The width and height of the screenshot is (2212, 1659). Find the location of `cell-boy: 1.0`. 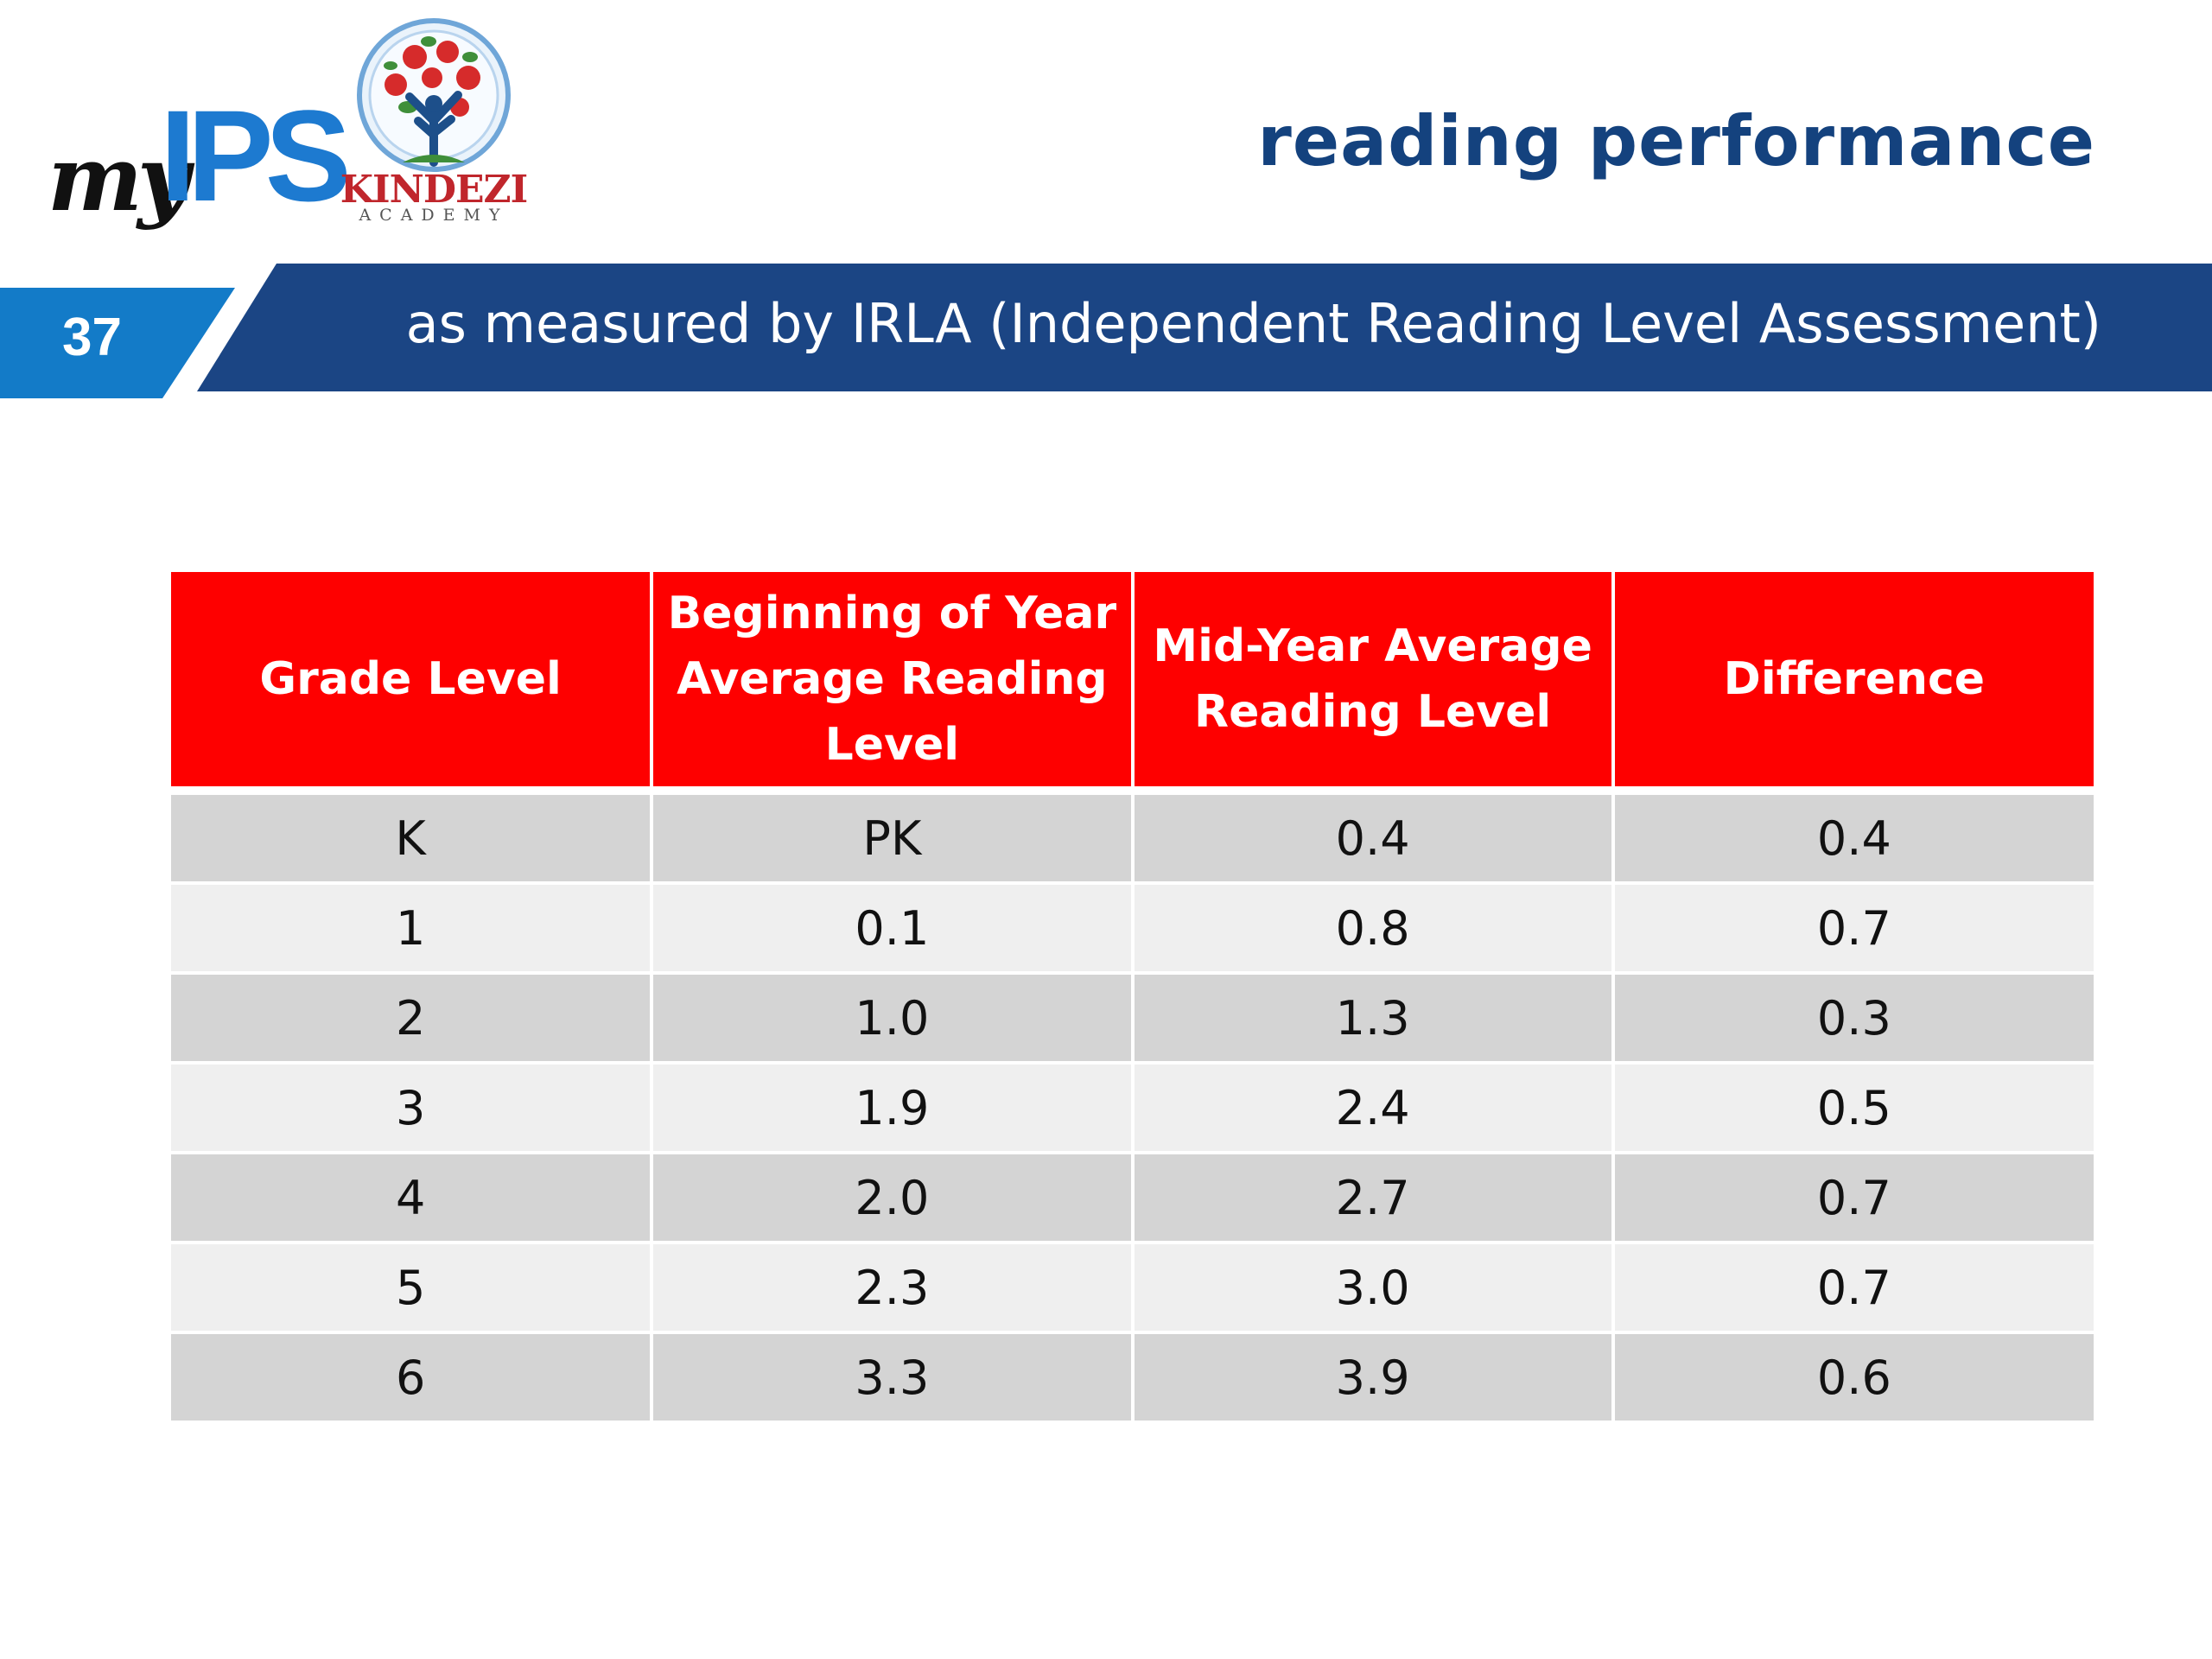

cell-boy: 1.0 is located at coordinates (893, 1019).